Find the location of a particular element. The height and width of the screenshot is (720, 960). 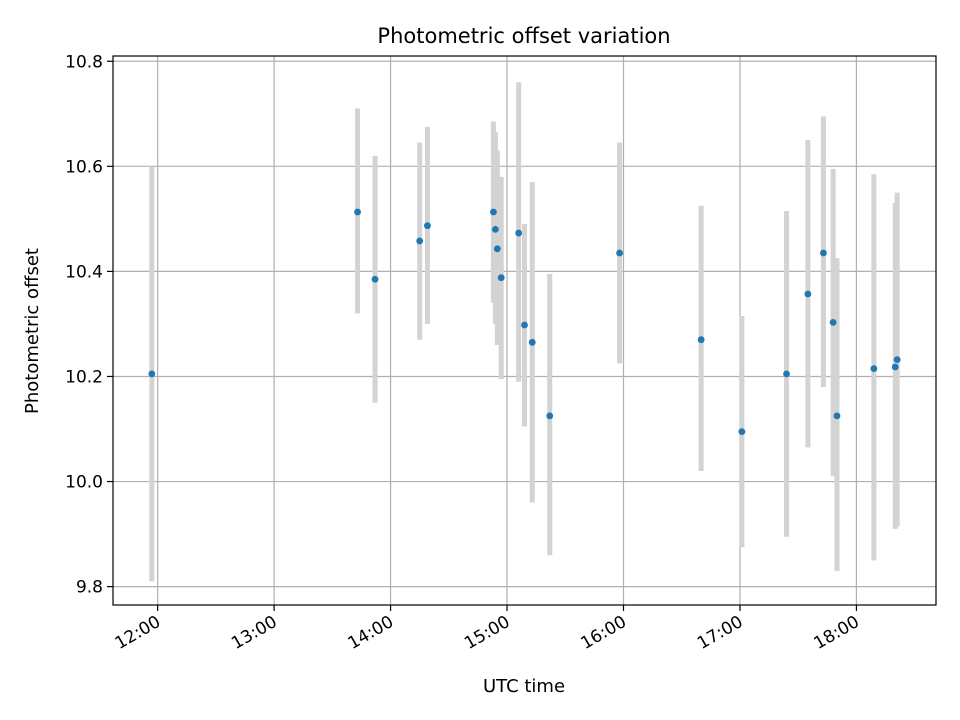

y-tick-label: 10.2 is located at coordinates (84, 377).